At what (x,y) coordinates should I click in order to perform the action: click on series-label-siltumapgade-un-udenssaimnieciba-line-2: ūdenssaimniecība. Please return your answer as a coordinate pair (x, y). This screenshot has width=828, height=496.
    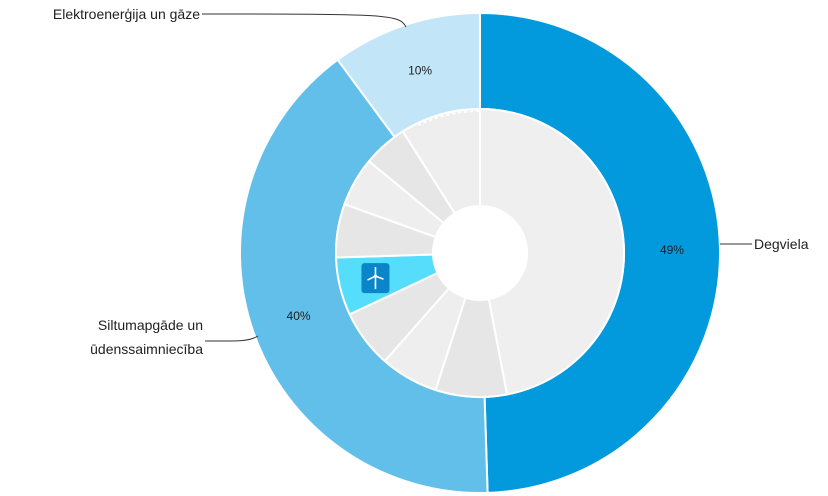
    Looking at the image, I should click on (146, 349).